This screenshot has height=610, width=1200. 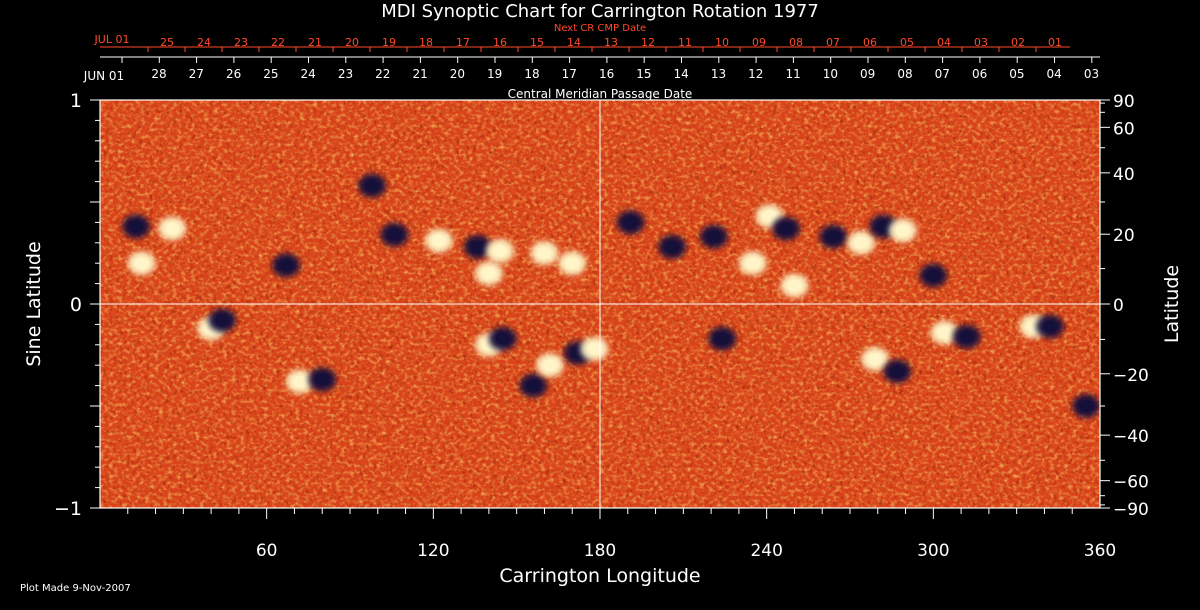 What do you see at coordinates (531, 74) in the screenshot?
I see `cmp-date-label: 18` at bounding box center [531, 74].